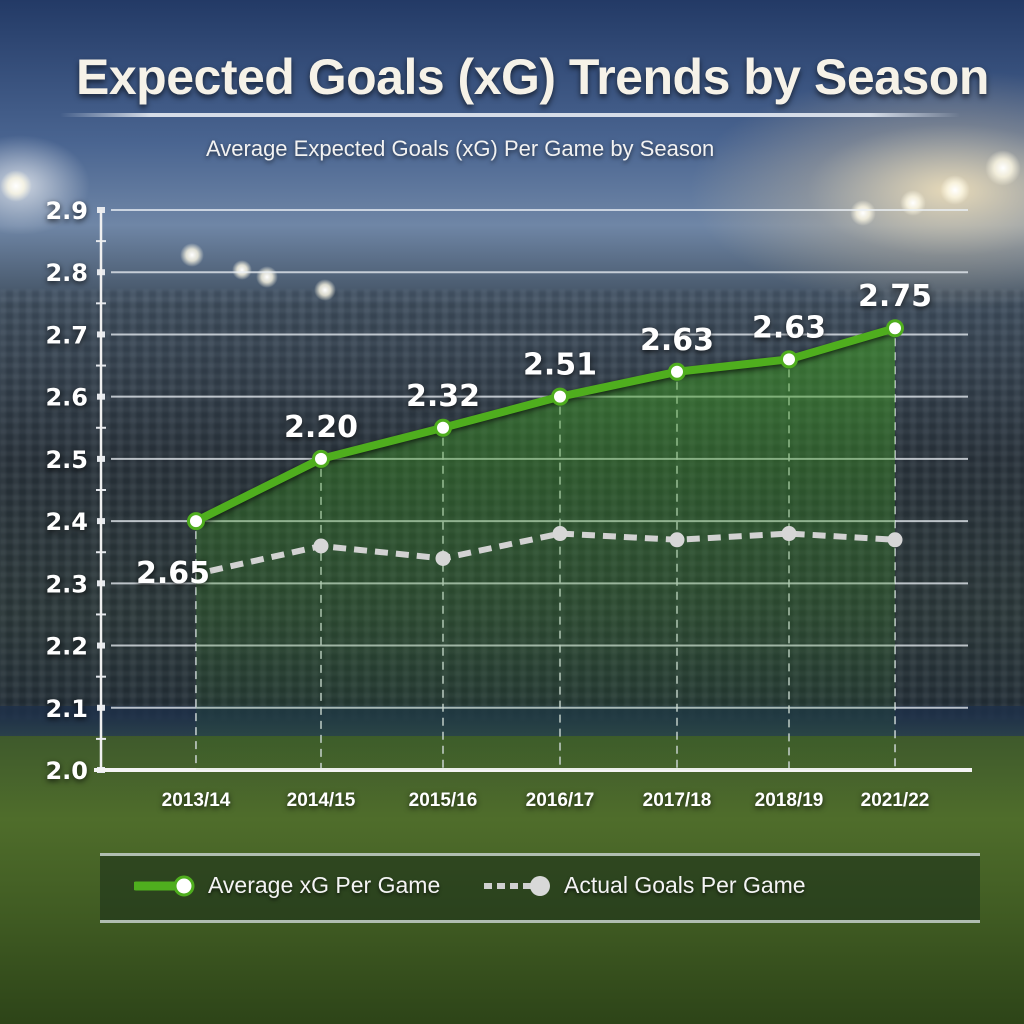 This screenshot has width=1024, height=1024. I want to click on y-tick-label: 2.3, so click(66, 584).